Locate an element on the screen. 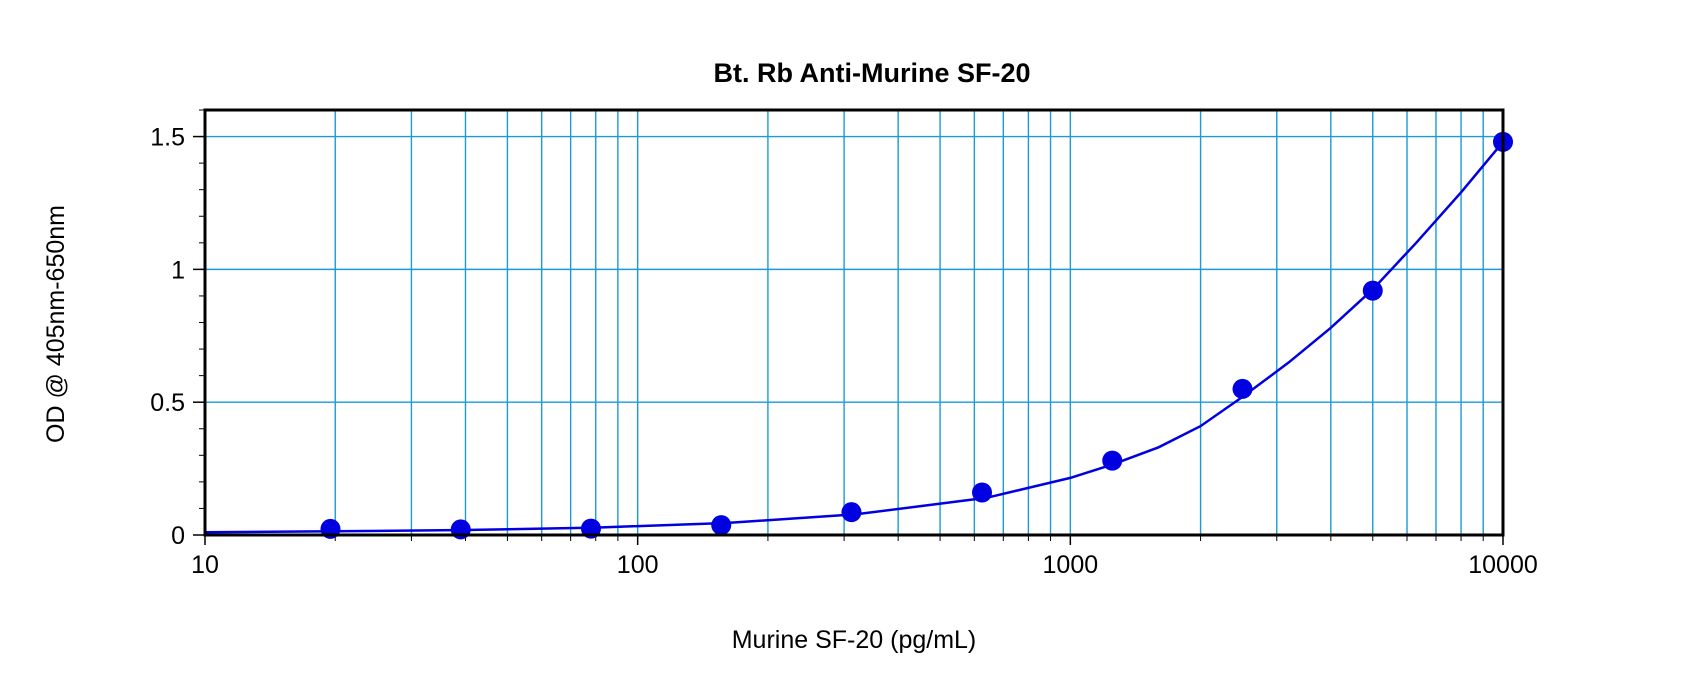 Image resolution: width=1700 pixels, height=677 pixels. y-tick-label: 1.5 is located at coordinates (167, 138).